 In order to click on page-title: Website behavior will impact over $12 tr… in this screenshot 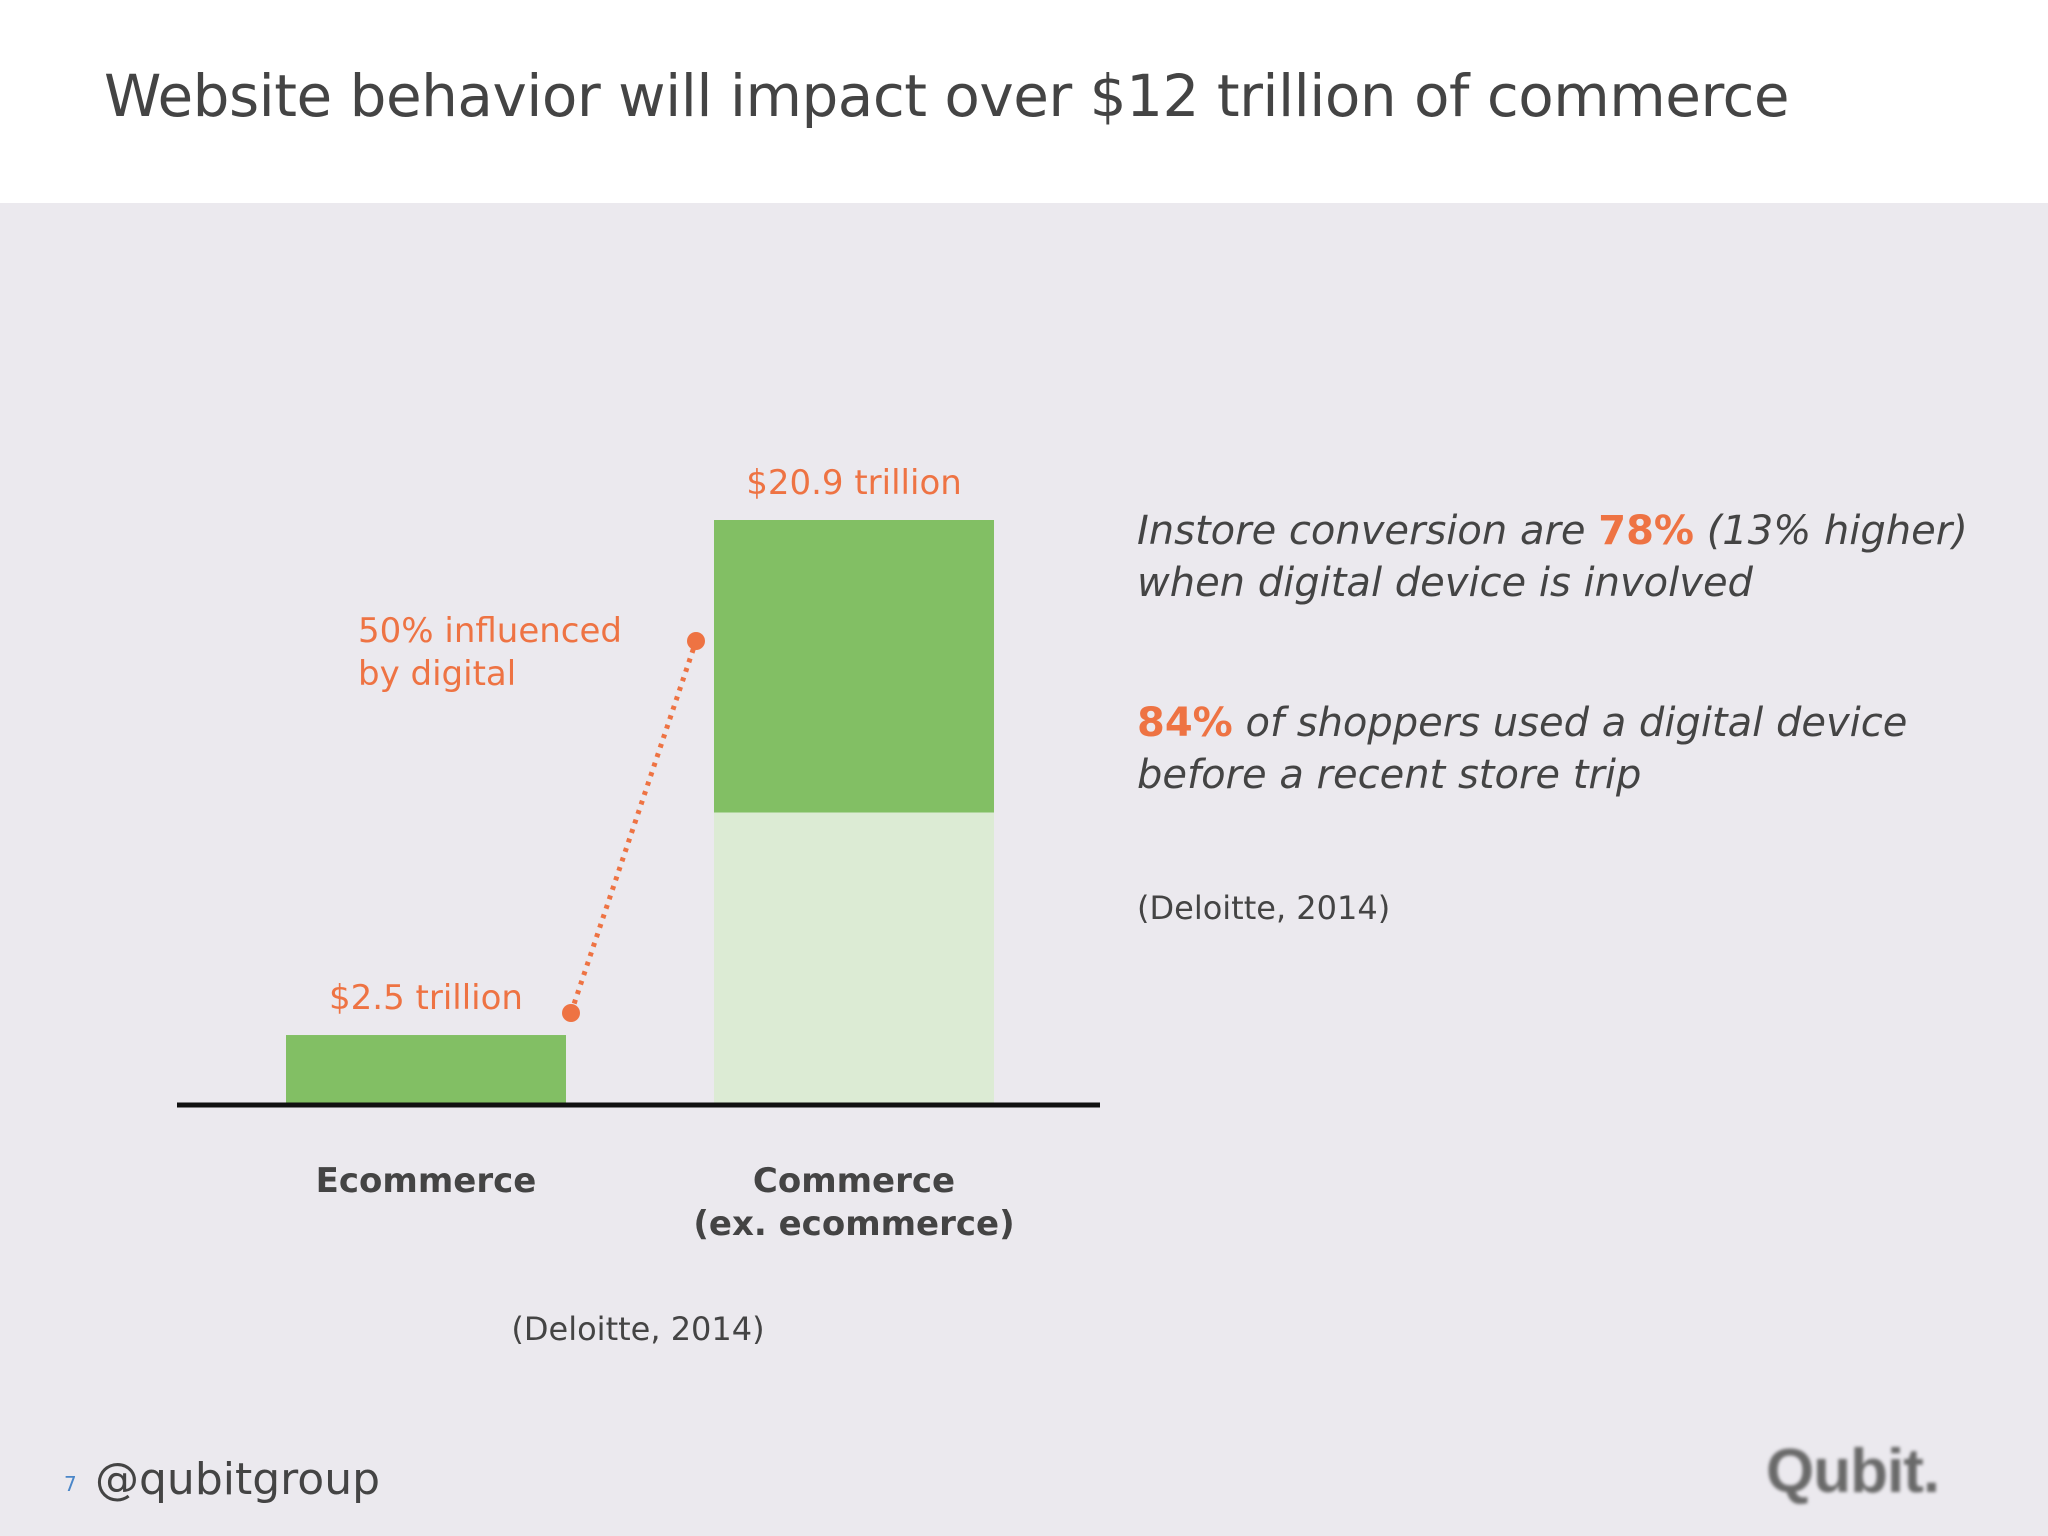, I will do `click(947, 96)`.